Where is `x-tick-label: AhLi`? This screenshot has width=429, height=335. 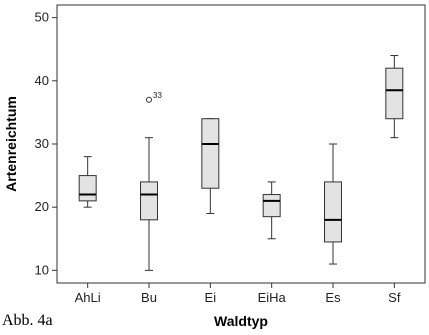
x-tick-label: AhLi is located at coordinates (88, 297).